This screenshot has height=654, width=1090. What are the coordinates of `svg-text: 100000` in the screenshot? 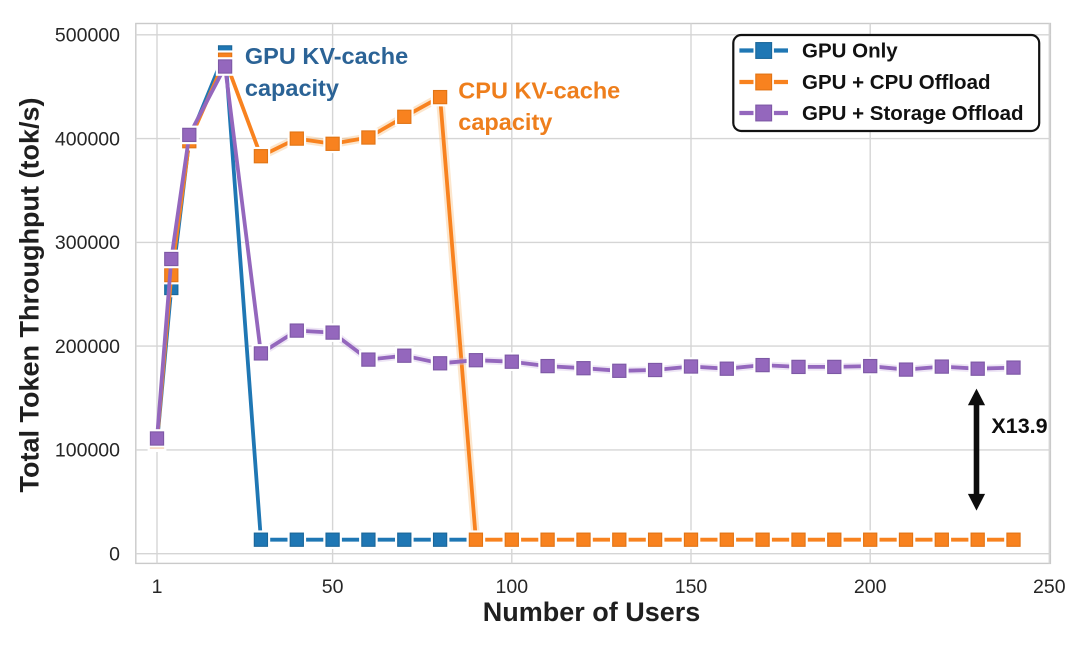 It's located at (87, 451).